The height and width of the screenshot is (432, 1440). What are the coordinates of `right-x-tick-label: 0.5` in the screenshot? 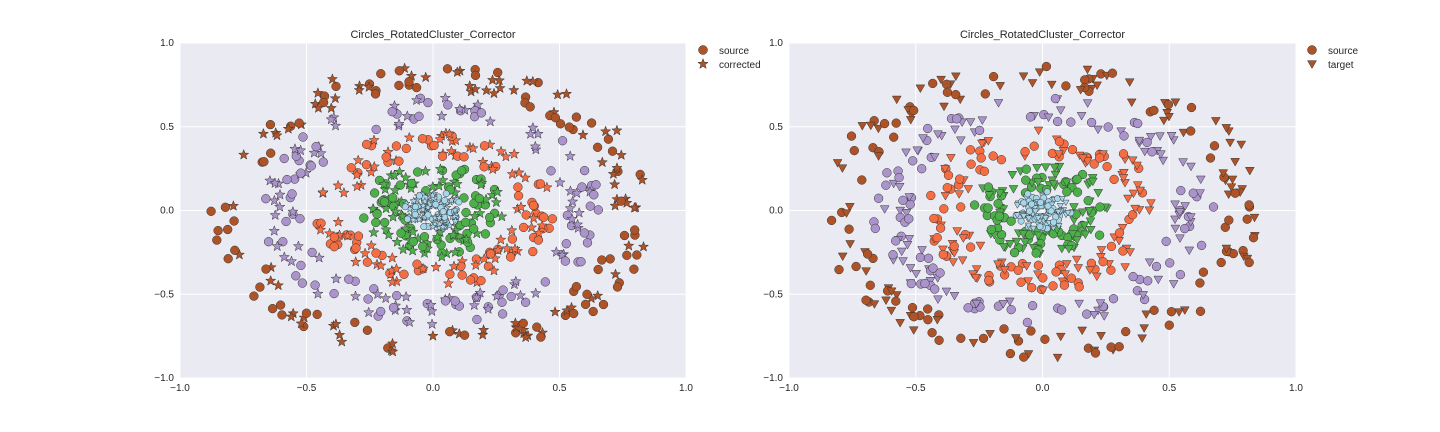 It's located at (1169, 388).